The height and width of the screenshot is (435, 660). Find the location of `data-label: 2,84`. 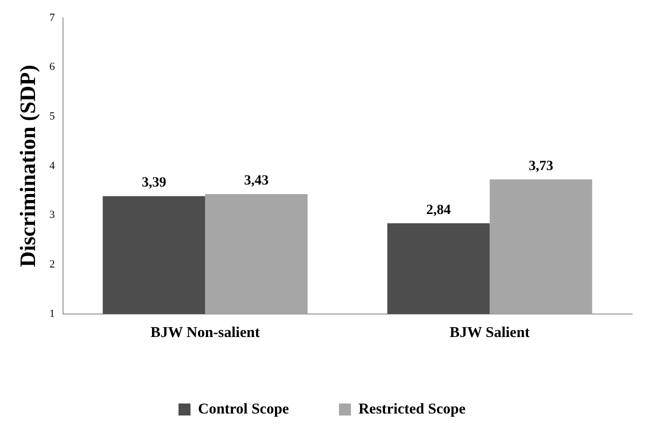

data-label: 2,84 is located at coordinates (438, 210).